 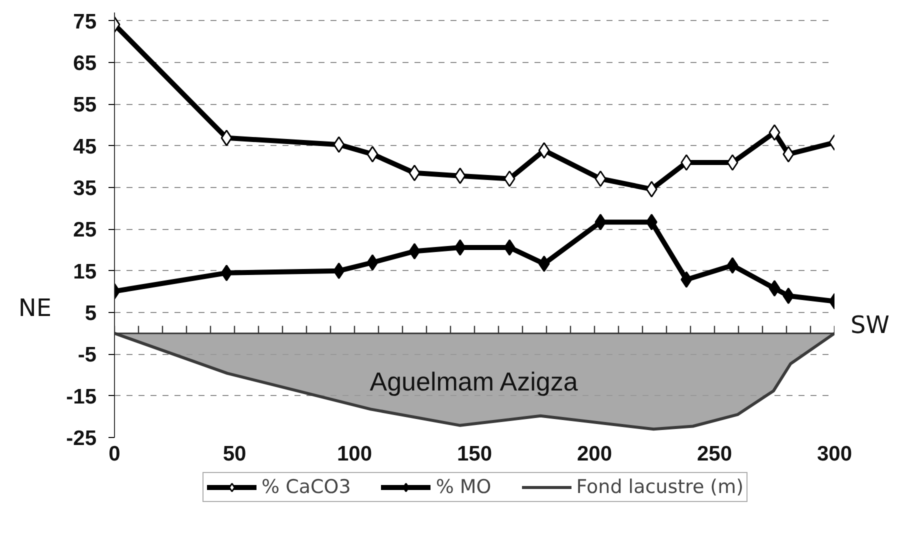 I want to click on y-tick-label: -25, so click(x=81, y=438).